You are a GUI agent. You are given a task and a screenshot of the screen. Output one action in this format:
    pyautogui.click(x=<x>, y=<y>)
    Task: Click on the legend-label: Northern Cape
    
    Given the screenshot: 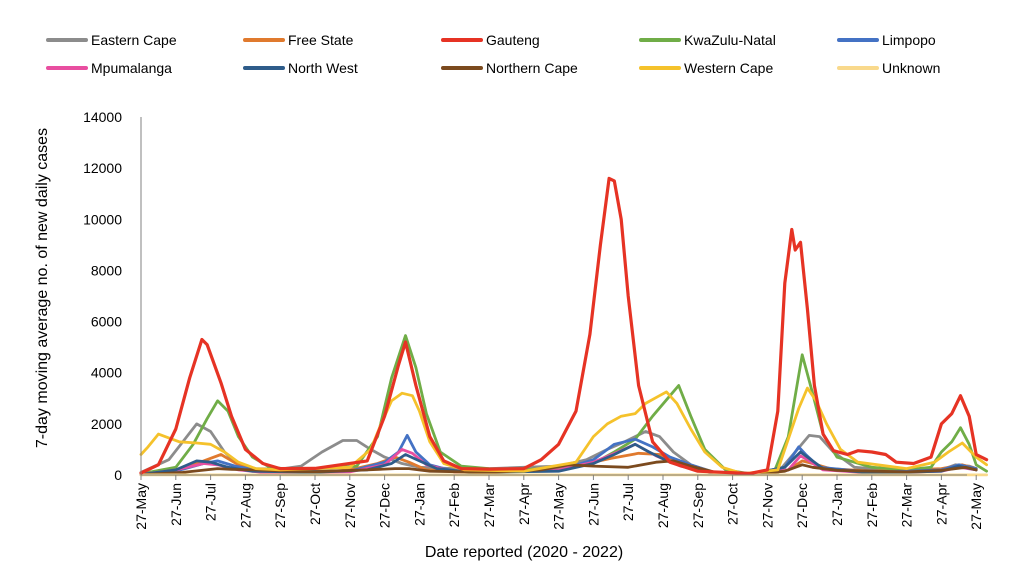 What is the action you would take?
    pyautogui.click(x=532, y=68)
    